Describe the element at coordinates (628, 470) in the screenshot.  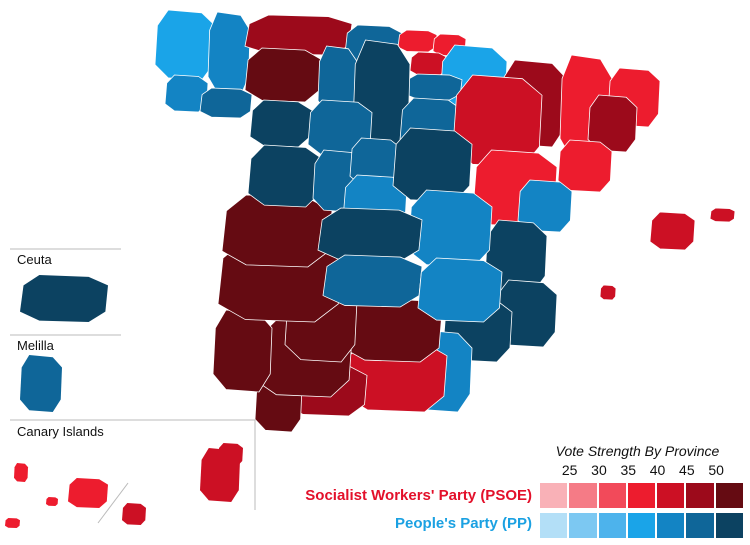
I see `legend-tick: 35` at that location.